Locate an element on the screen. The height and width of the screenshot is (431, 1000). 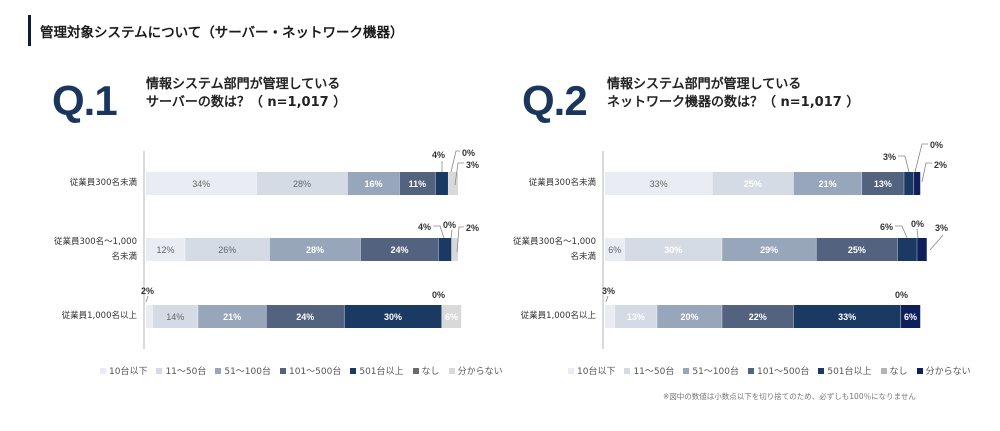
question-1-line1: 情報システム部門が管理している is located at coordinates (243, 84).